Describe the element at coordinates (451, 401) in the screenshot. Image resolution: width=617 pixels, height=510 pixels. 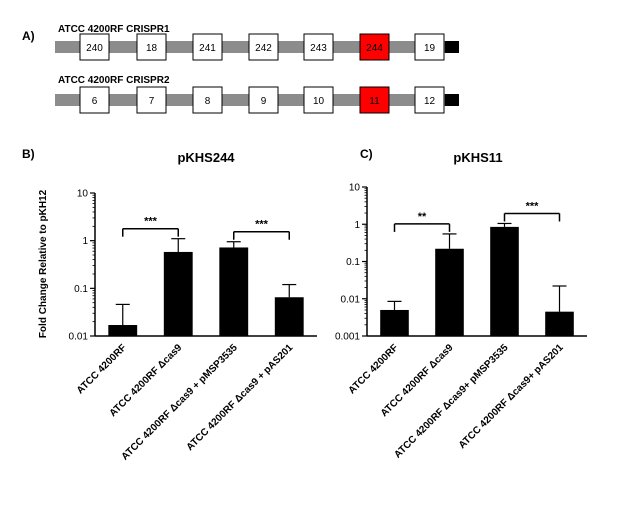
I see `x-tick-label: ATCC 4200RF Δcas9+ pMSP3535` at that location.